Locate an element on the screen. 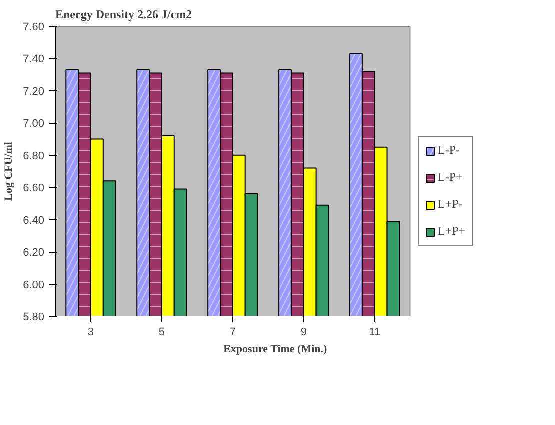 Image resolution: width=555 pixels, height=425 pixels. y-tick-label: 6.20 is located at coordinates (34, 253).